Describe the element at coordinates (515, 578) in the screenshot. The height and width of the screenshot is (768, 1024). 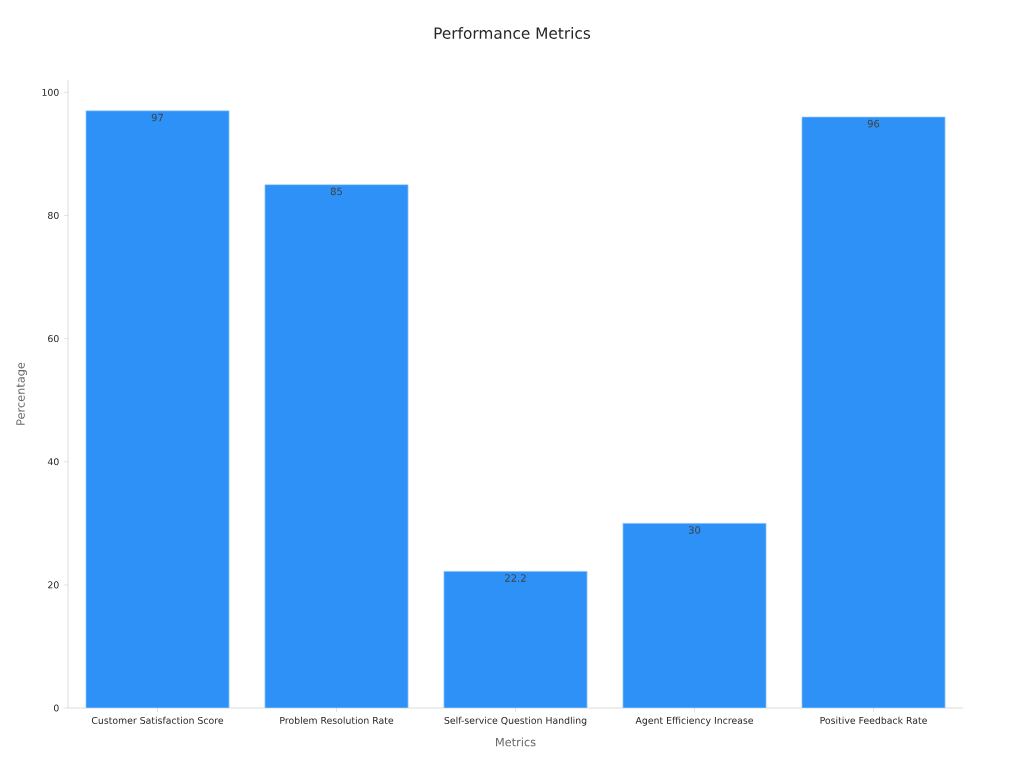
I see `data-label: 22.2` at that location.